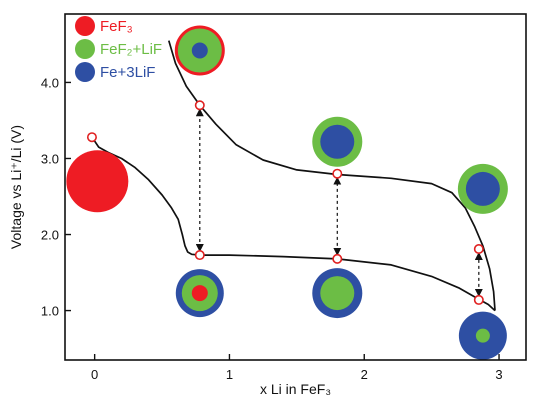 This screenshot has height=401, width=534. I want to click on legend: FeF₃ FeF₂+LiF Fe+3LiF, so click(118, 49).